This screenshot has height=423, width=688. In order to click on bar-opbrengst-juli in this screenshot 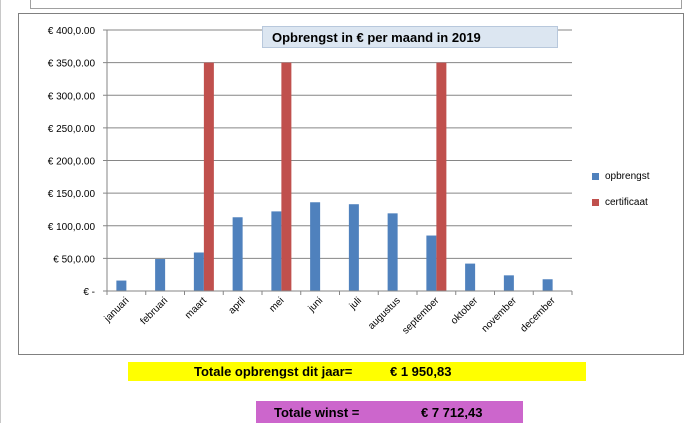, I will do `click(353, 247)`.